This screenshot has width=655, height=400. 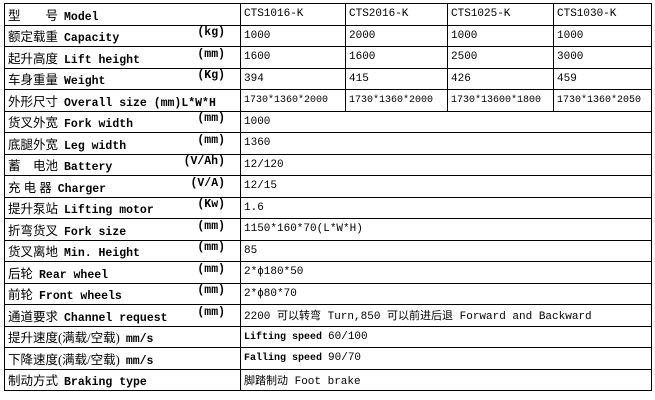 What do you see at coordinates (122, 35) in the screenshot?
I see `row-label: 额定载重 Capacity (kg)` at bounding box center [122, 35].